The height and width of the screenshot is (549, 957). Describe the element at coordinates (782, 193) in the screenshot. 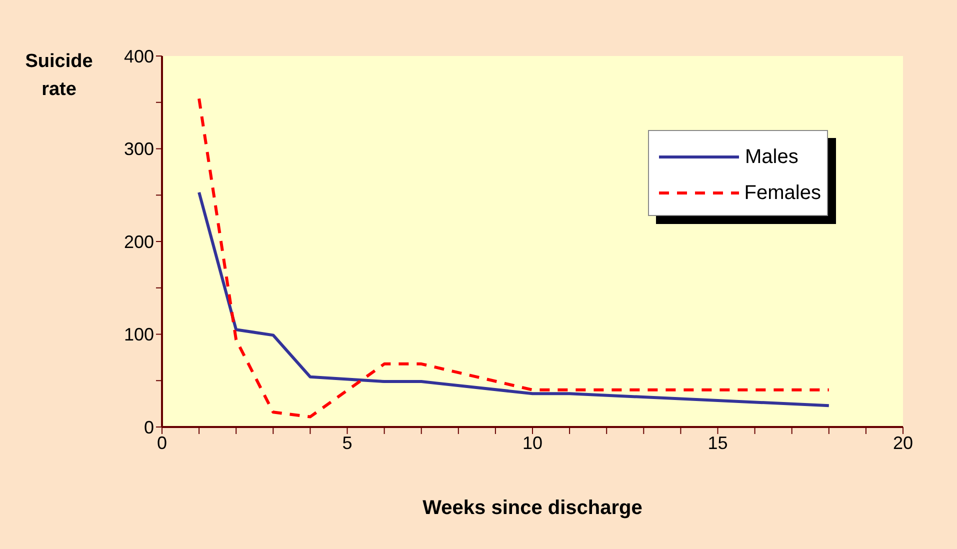

I see `legend-label: Females` at that location.